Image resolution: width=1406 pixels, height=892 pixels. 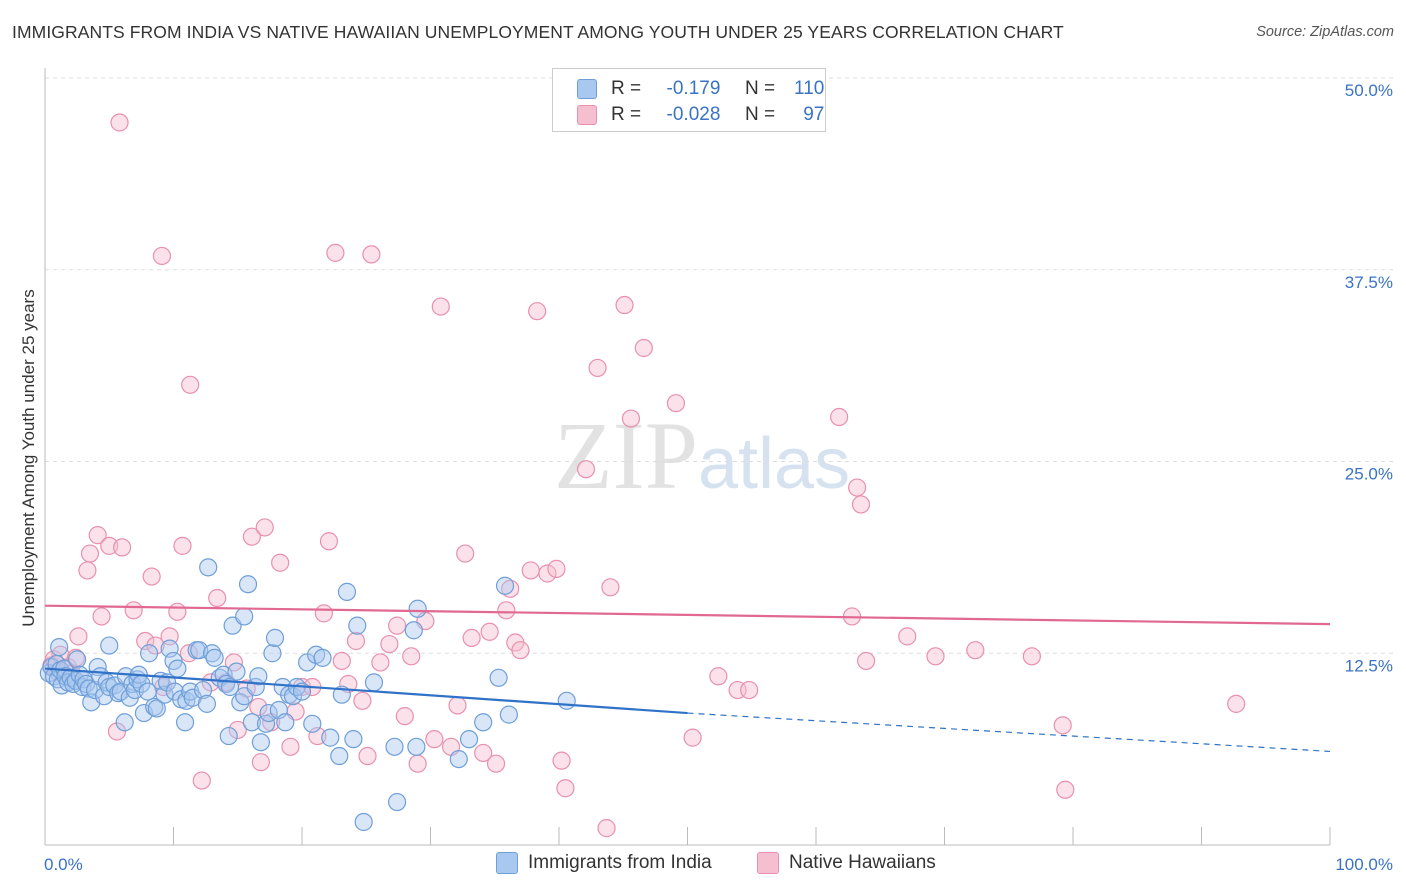 I want to click on india-trend-line, so click(x=366, y=691).